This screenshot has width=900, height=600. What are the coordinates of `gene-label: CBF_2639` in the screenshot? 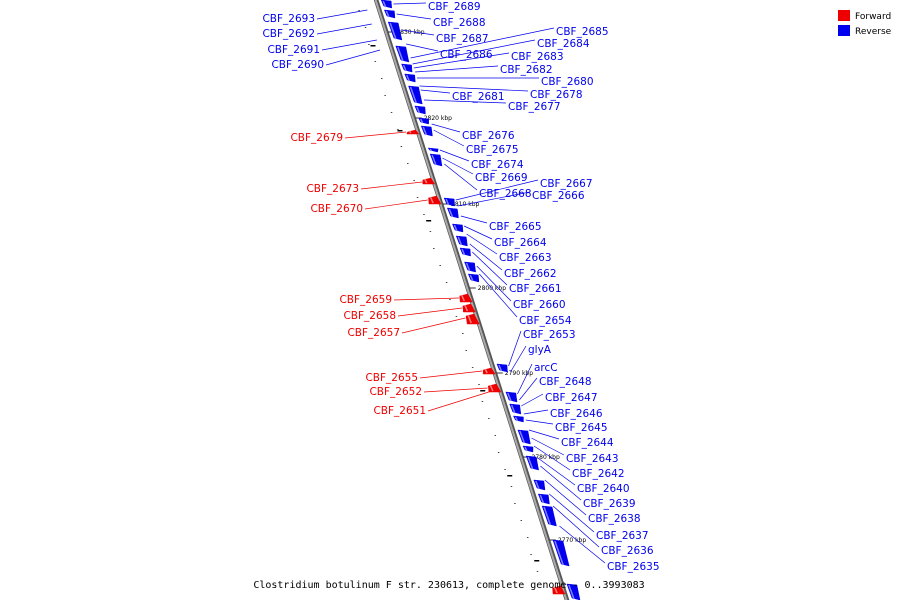 It's located at (609, 504).